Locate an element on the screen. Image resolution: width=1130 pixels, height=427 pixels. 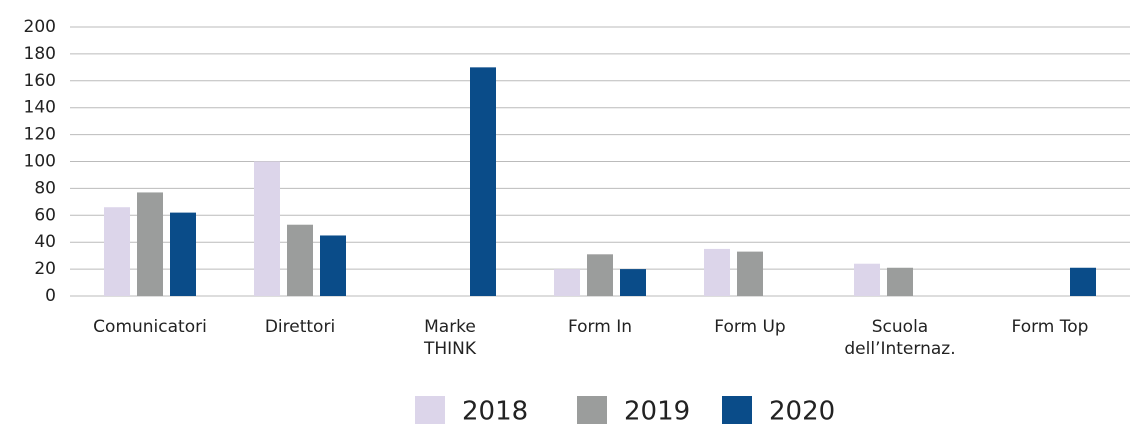
y-tick-label: 40 is located at coordinates (45, 242).